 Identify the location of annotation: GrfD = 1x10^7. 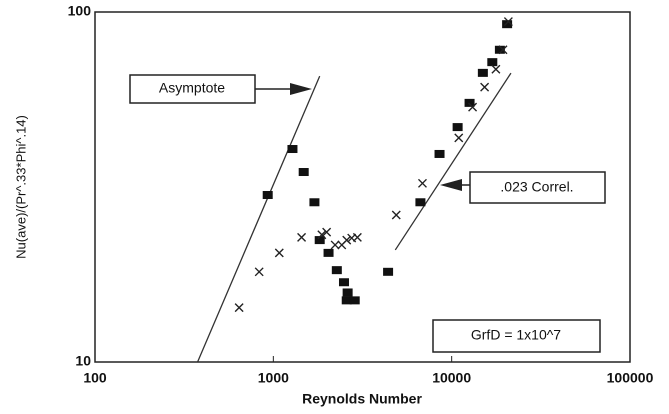
(516, 335).